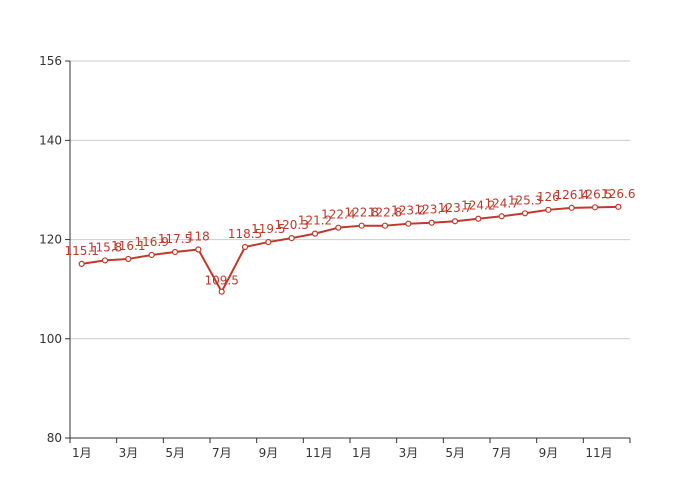  Describe the element at coordinates (315, 221) in the screenshot. I see `data-label: 121.2` at that location.